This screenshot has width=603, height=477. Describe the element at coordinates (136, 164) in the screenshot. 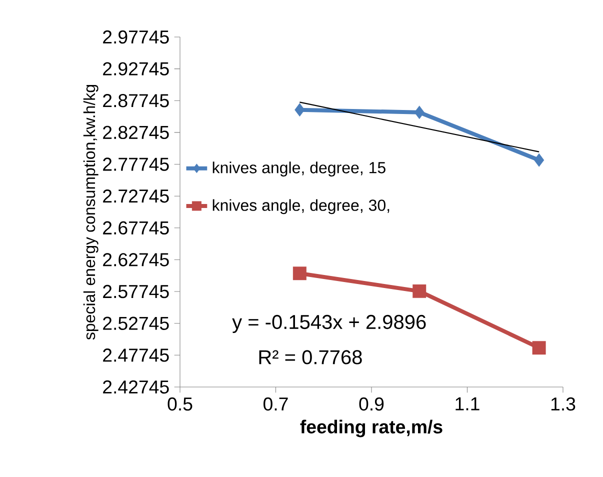

I see `y-tick-label: 2.77745` at that location.